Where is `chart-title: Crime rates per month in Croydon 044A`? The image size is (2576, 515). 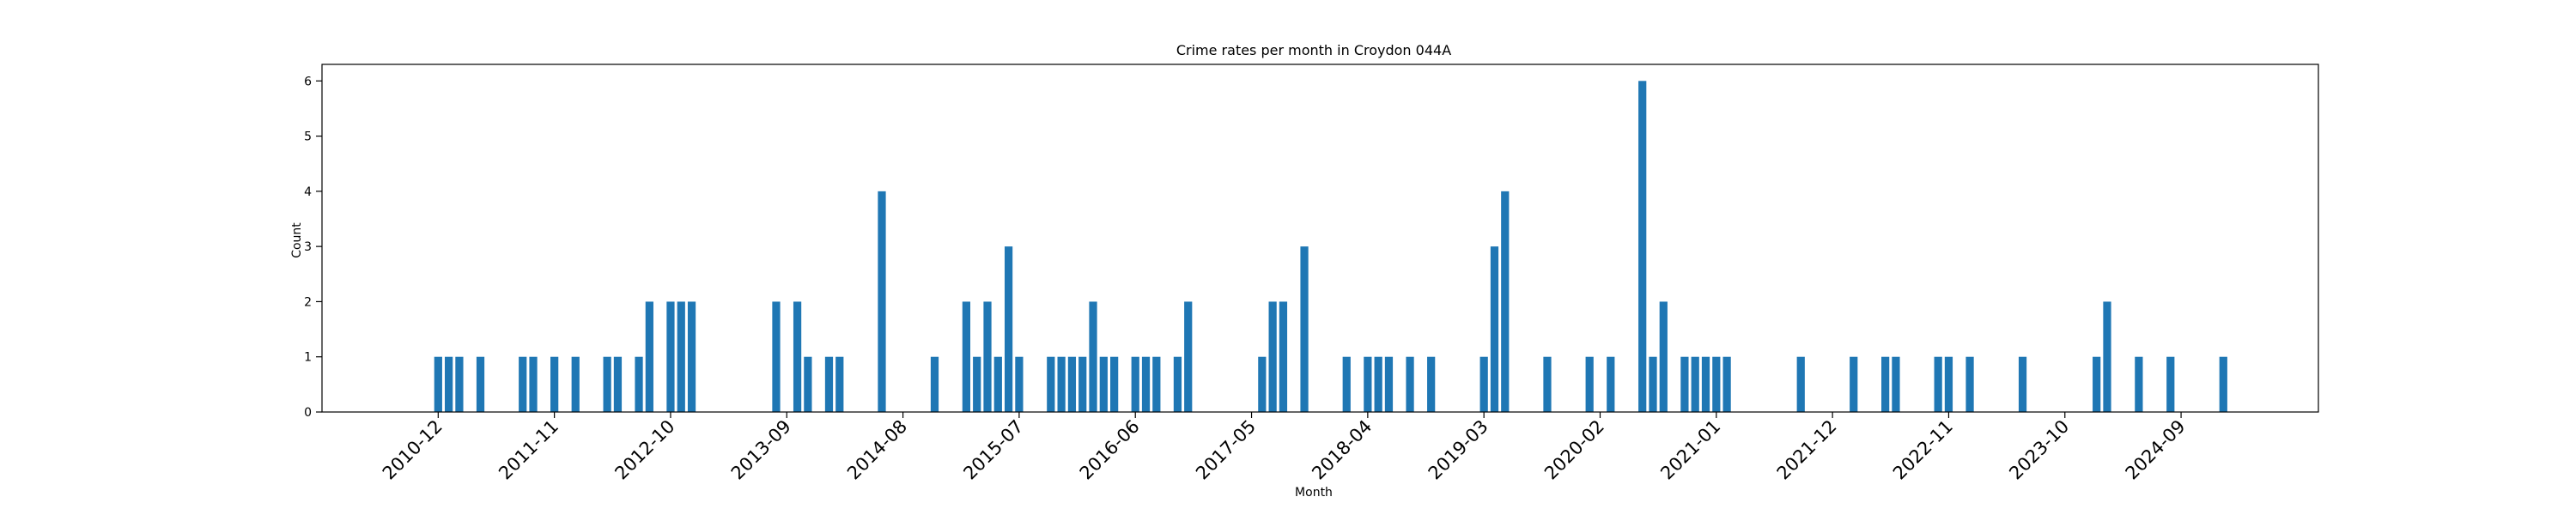
chart-title: Crime rates per month in Croydon 044A is located at coordinates (1313, 50).